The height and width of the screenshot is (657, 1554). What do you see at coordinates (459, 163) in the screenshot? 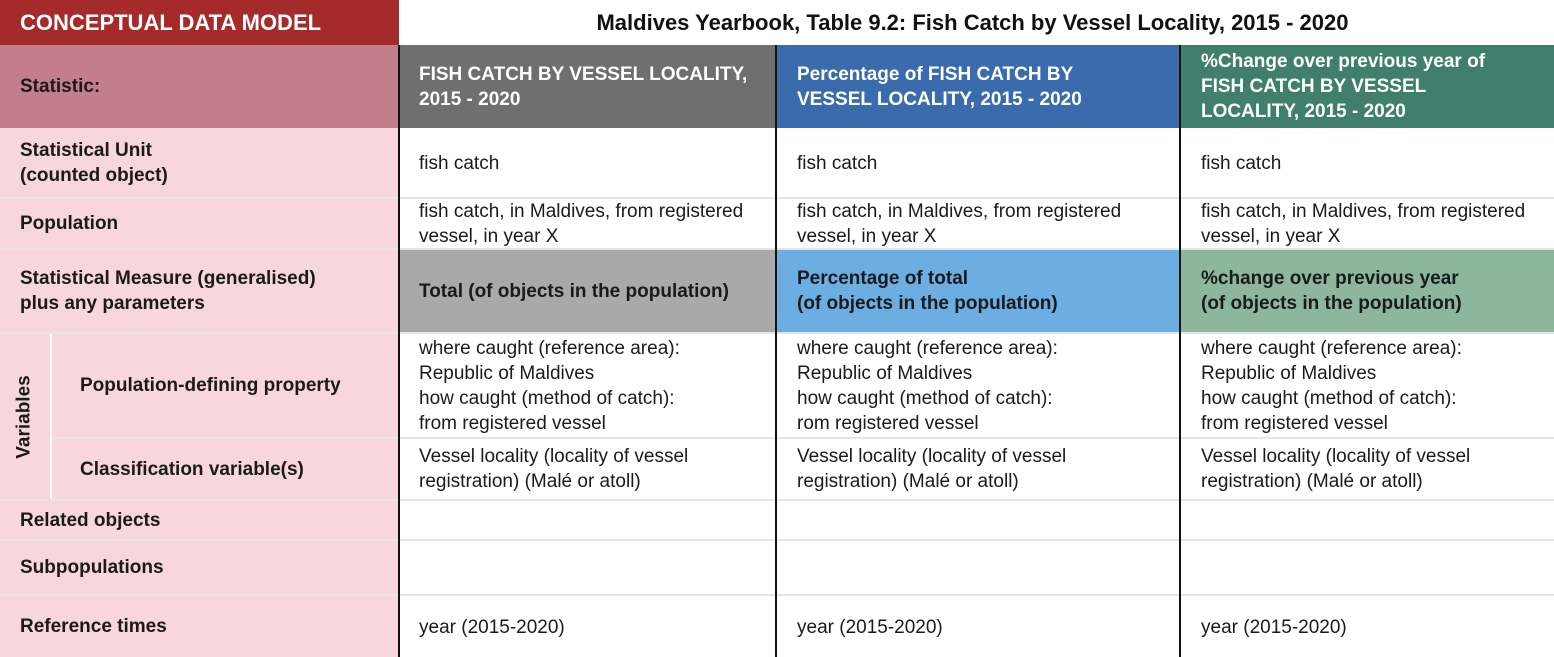
I see `col1-statistical-unit: fish catch` at bounding box center [459, 163].